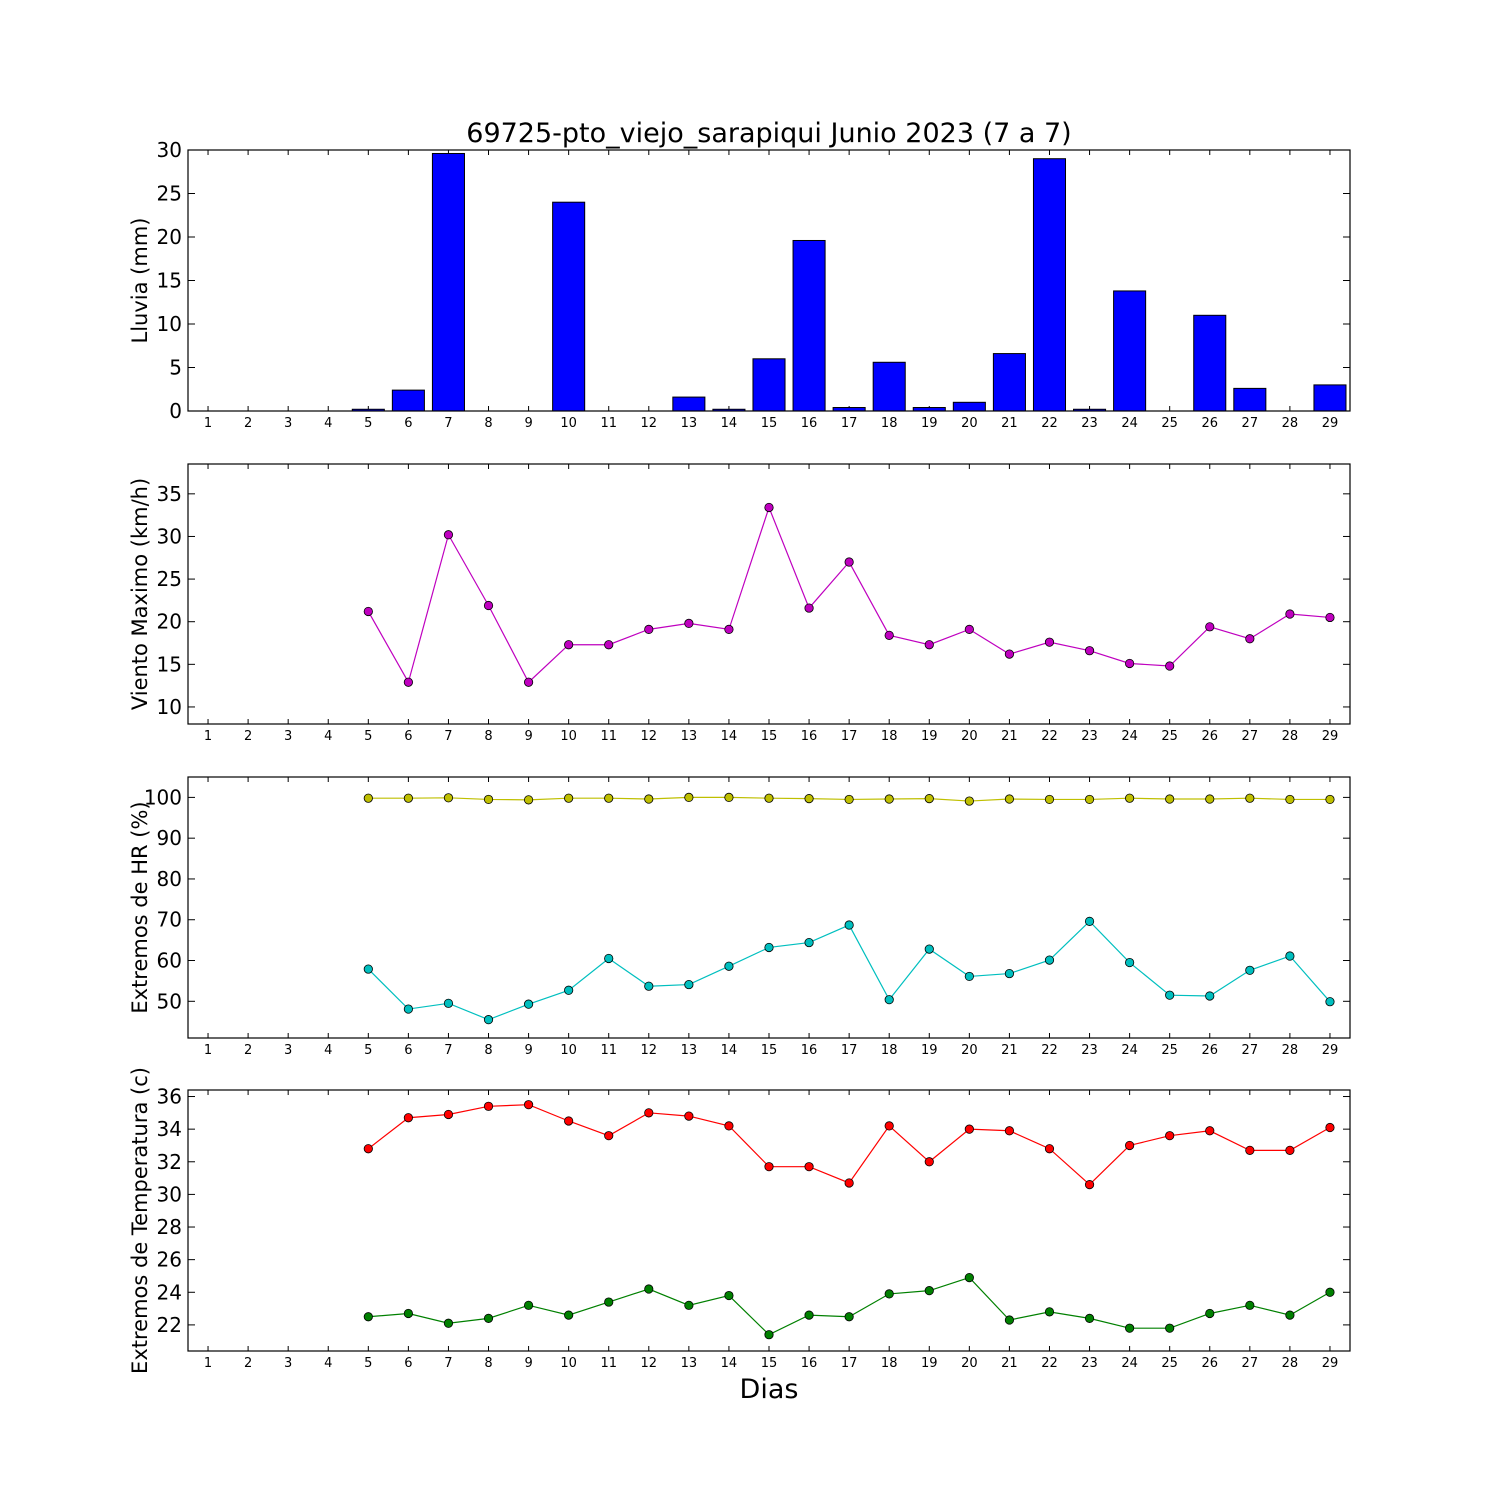  I want to click on temperature-y-tick-label: 34, so click(169, 1129).